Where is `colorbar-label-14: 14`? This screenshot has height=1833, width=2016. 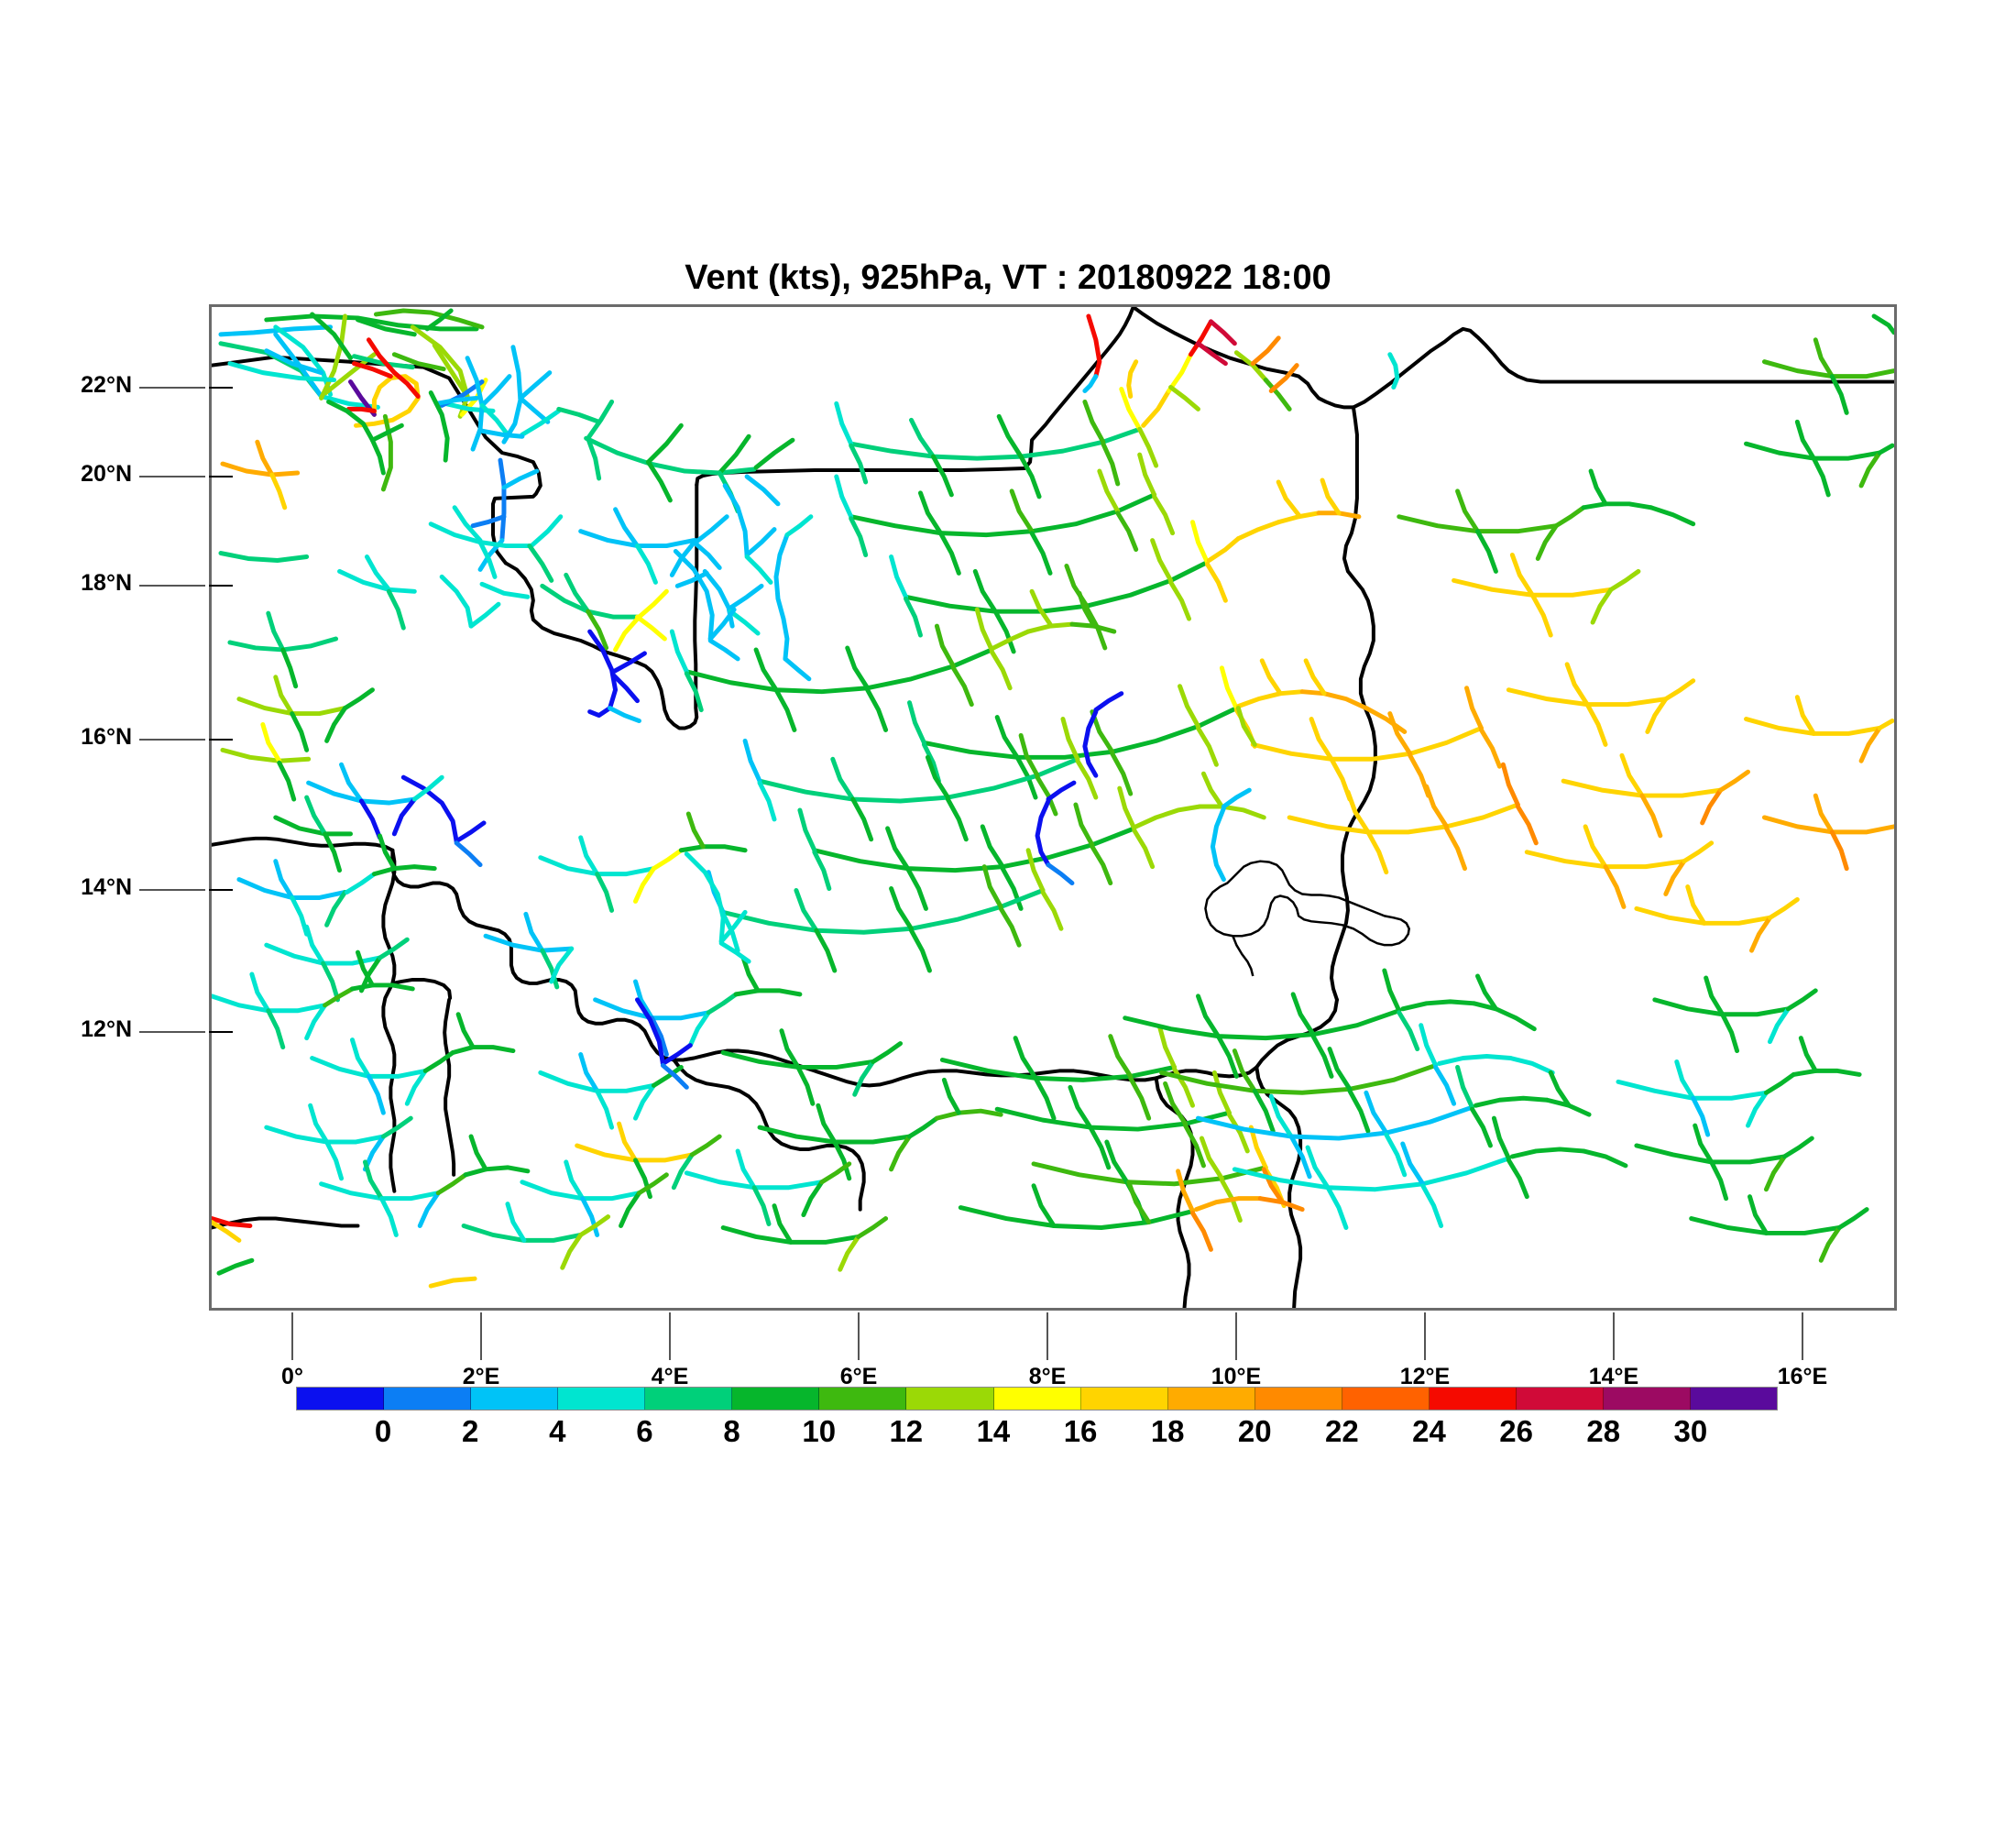 colorbar-label-14: 14 is located at coordinates (993, 1431).